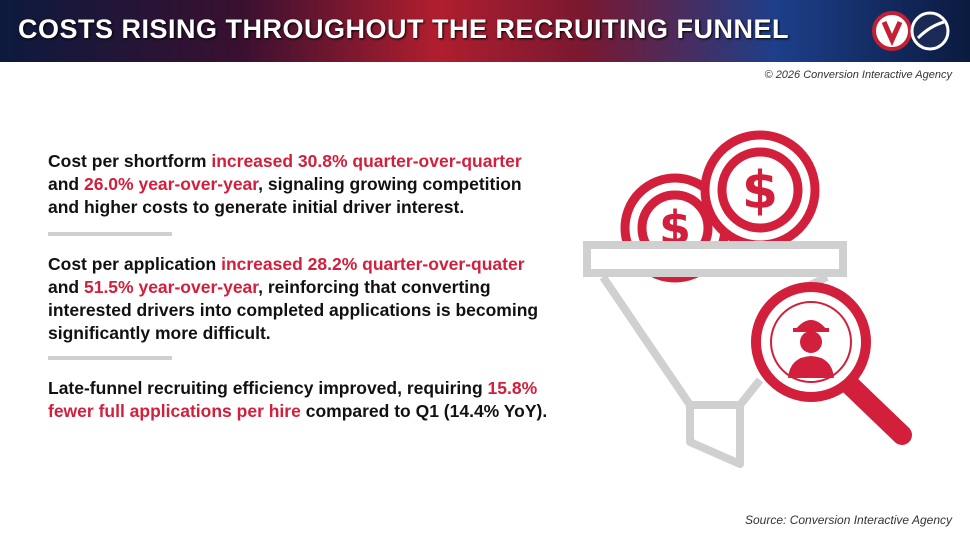 This screenshot has height=546, width=970. I want to click on text-run: 26.0% year-over-year, so click(171, 184).